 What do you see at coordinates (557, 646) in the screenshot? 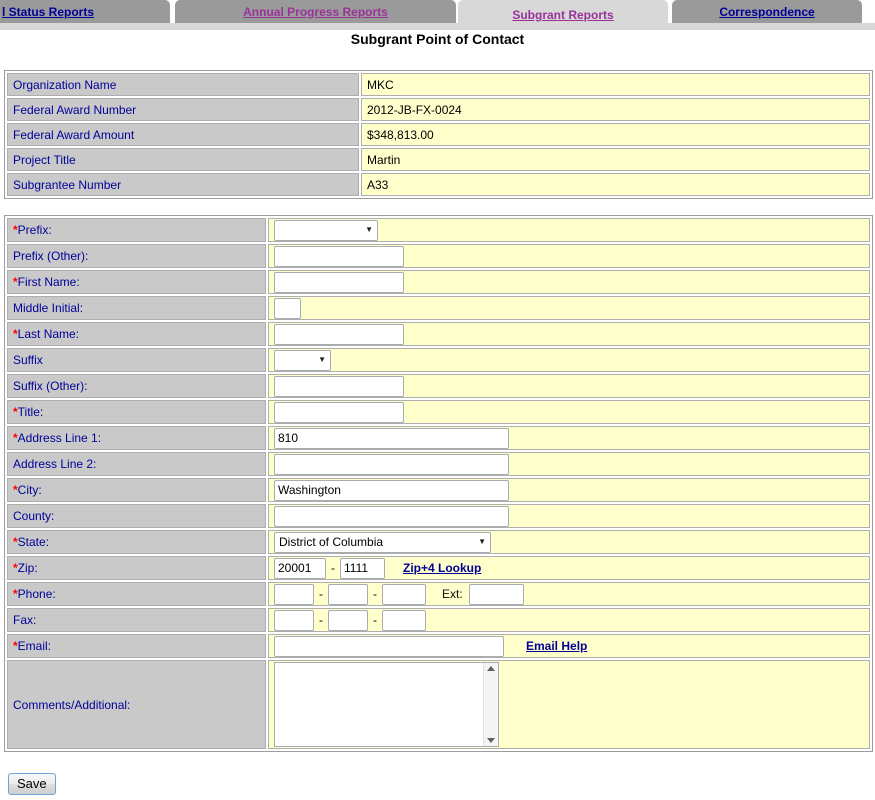
I see `email-help-link: Email Help` at bounding box center [557, 646].